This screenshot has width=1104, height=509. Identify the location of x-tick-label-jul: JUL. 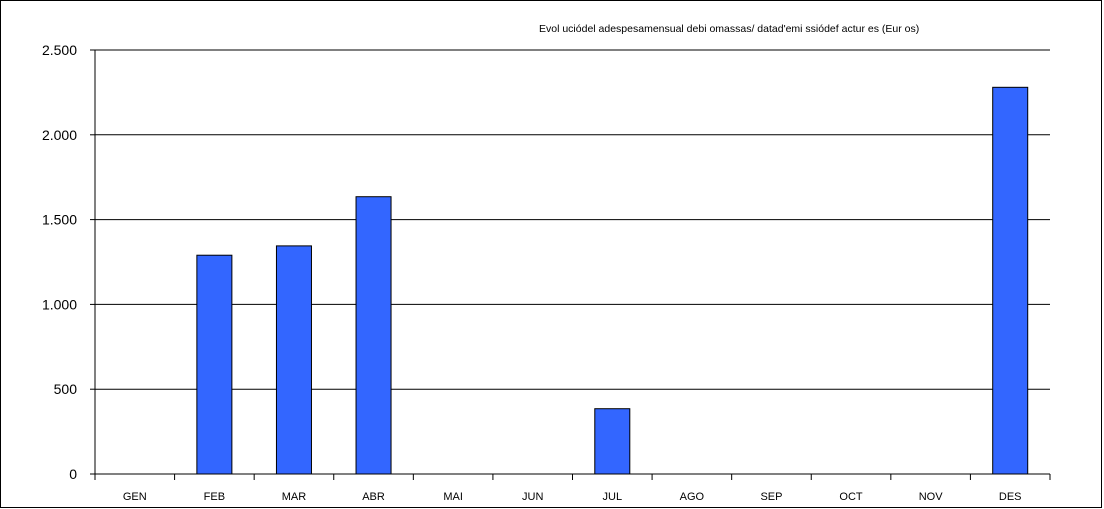
(613, 497).